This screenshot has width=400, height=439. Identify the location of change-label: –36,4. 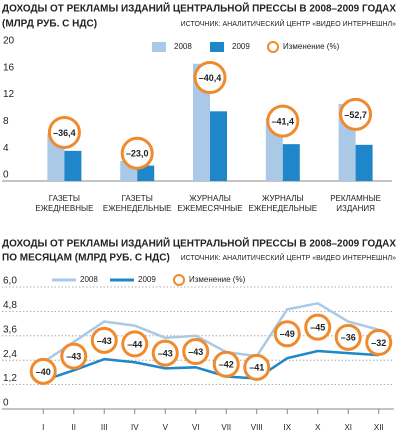
(64, 133).